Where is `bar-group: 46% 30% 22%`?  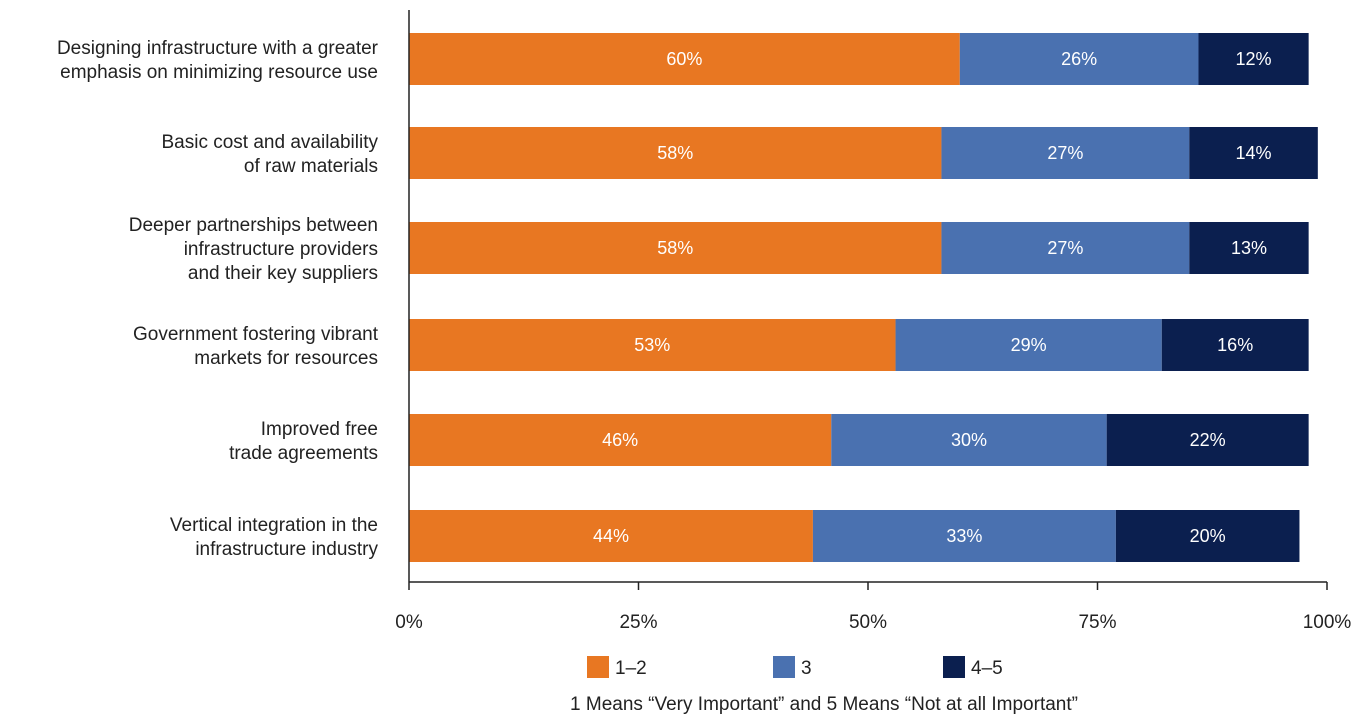 bar-group: 46% 30% 22% is located at coordinates (859, 440).